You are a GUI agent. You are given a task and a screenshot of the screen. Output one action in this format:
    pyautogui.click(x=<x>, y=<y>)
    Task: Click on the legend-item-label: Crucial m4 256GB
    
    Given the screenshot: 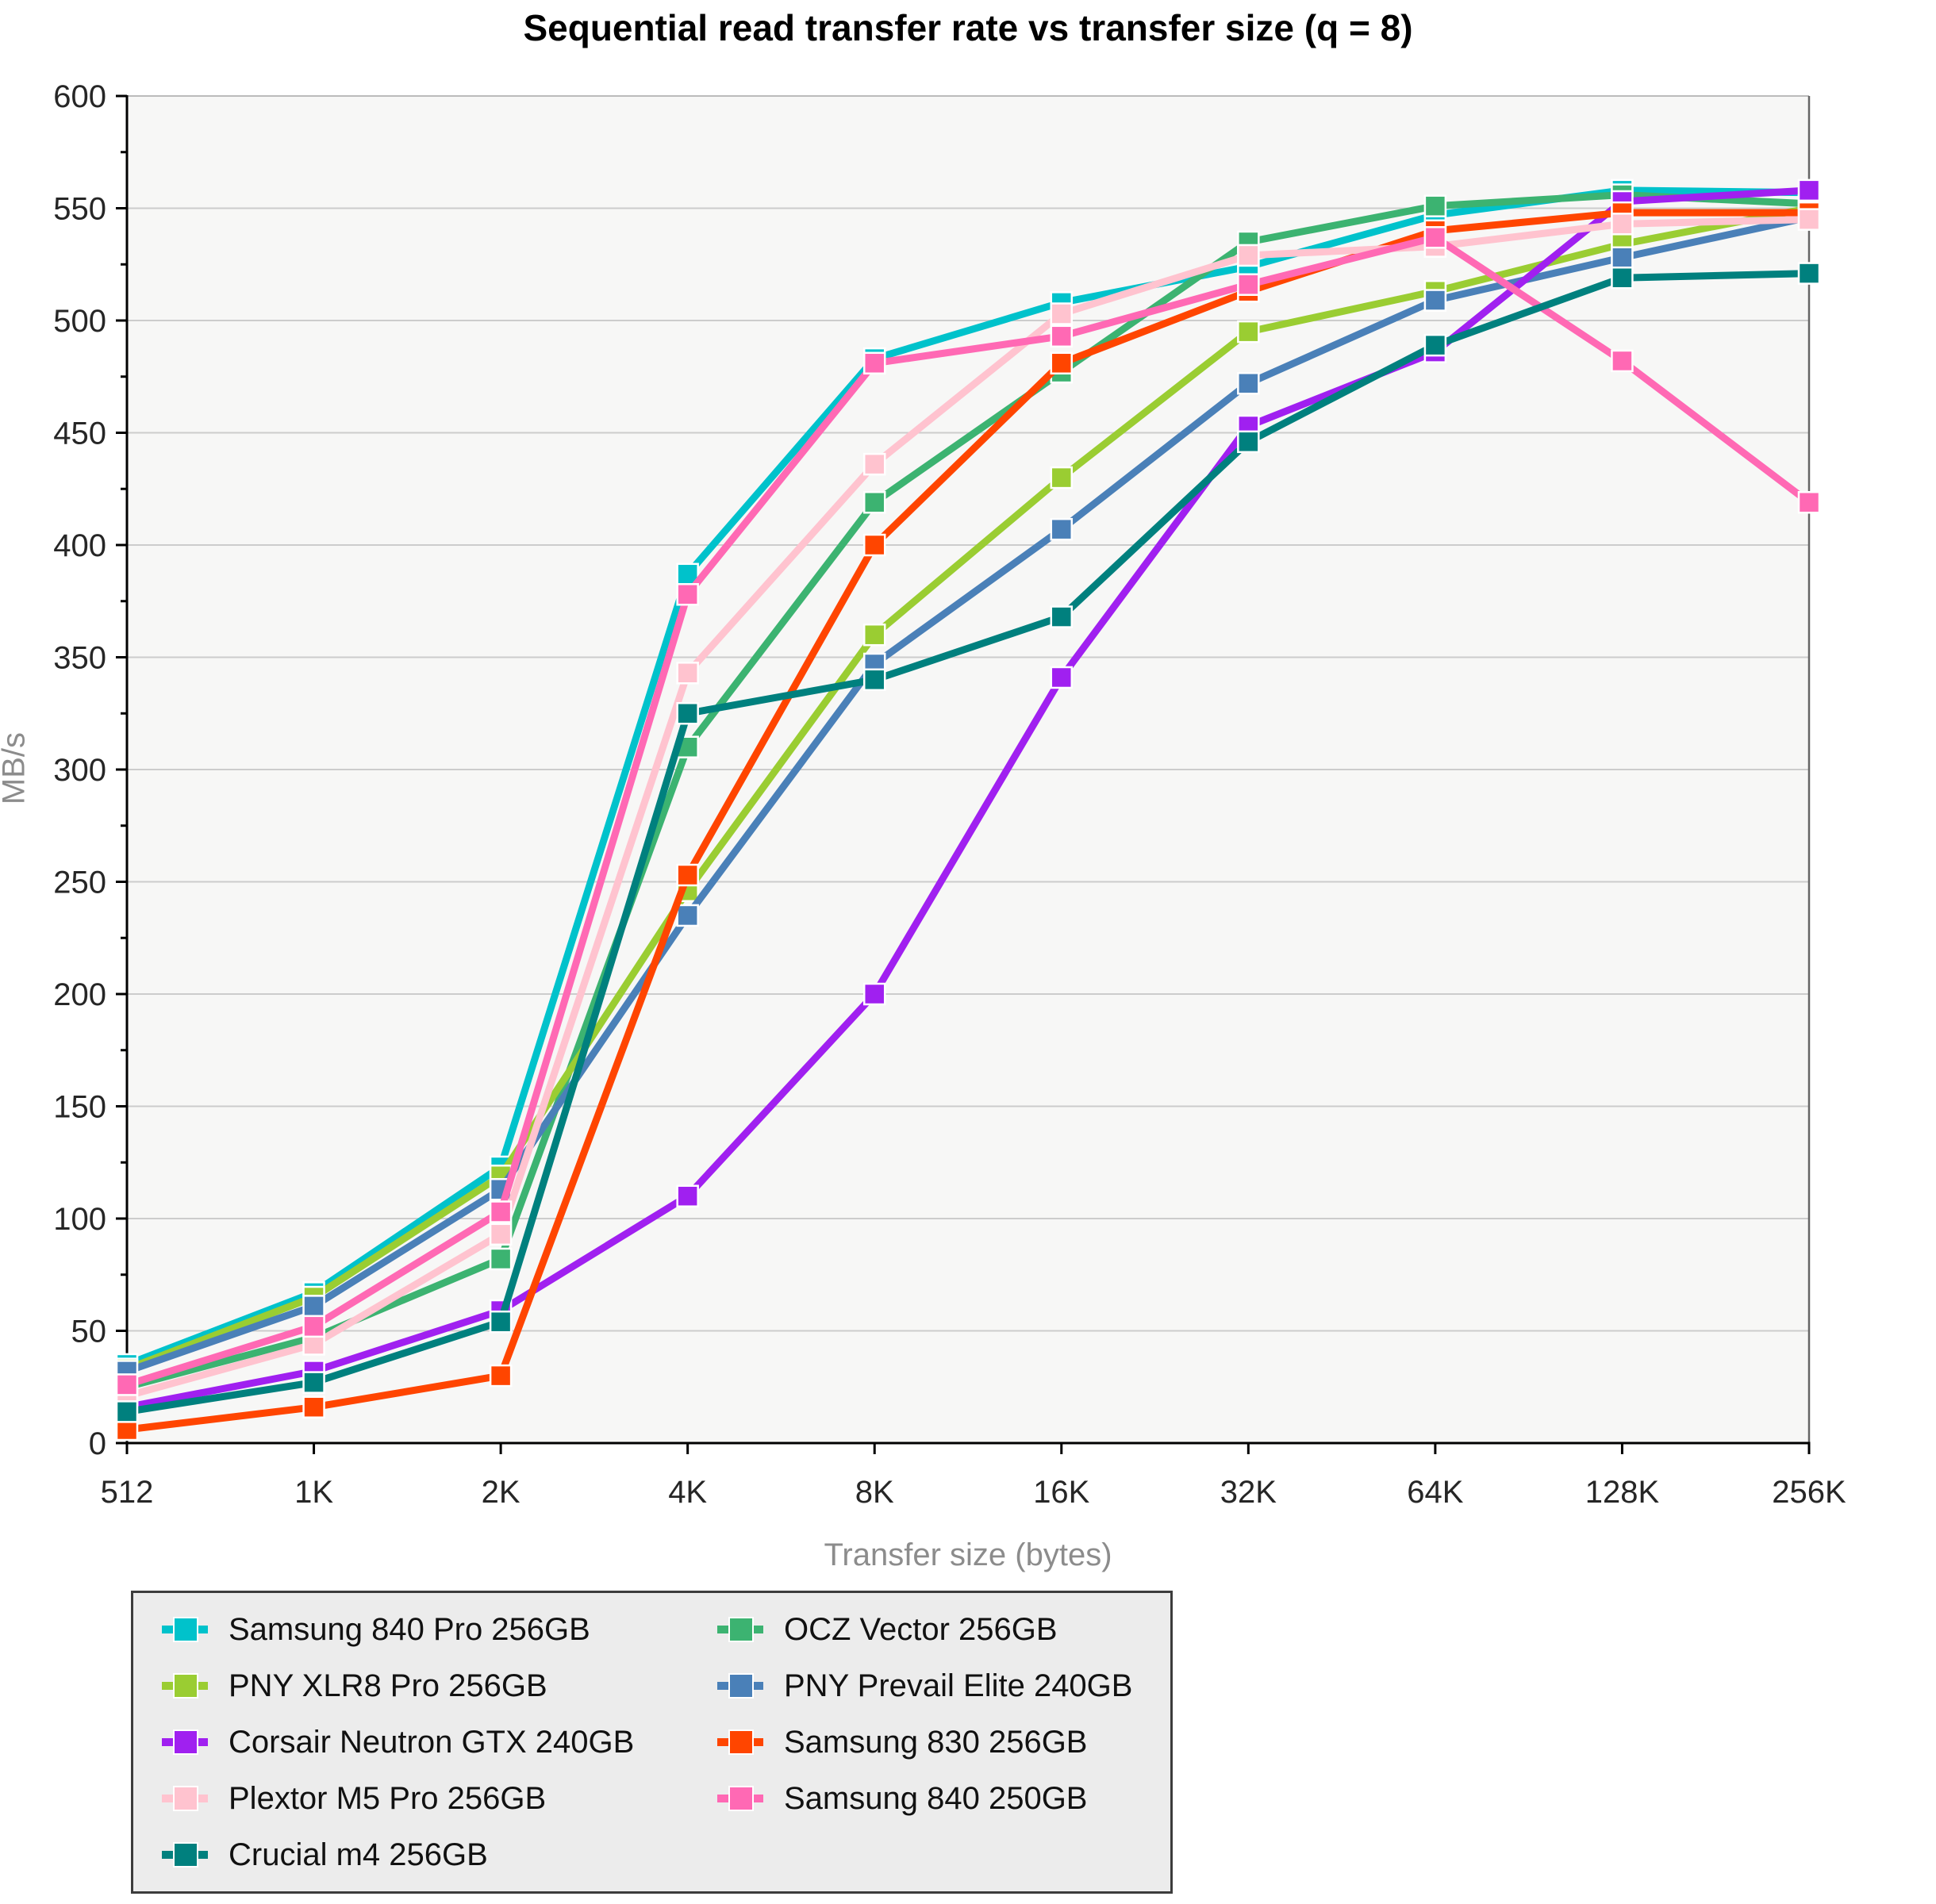 What is the action you would take?
    pyautogui.click(x=358, y=1854)
    